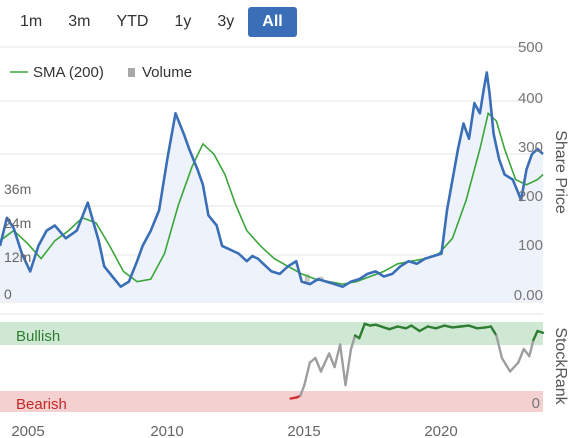 The height and width of the screenshot is (438, 577). I want to click on price-tick-0: 0.00, so click(528, 295).